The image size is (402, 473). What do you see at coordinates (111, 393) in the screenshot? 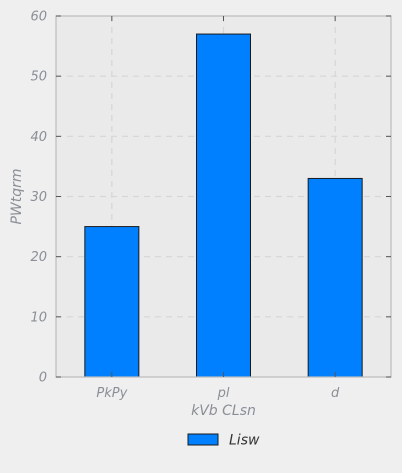
I see `x-tick-label: PkPy` at bounding box center [111, 393].